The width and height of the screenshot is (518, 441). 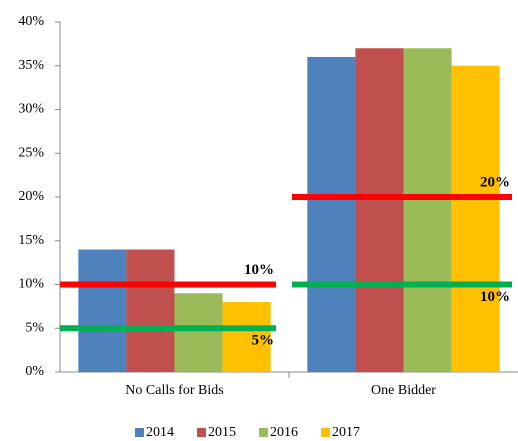 What do you see at coordinates (284, 432) in the screenshot?
I see `legend-label: 2016` at bounding box center [284, 432].